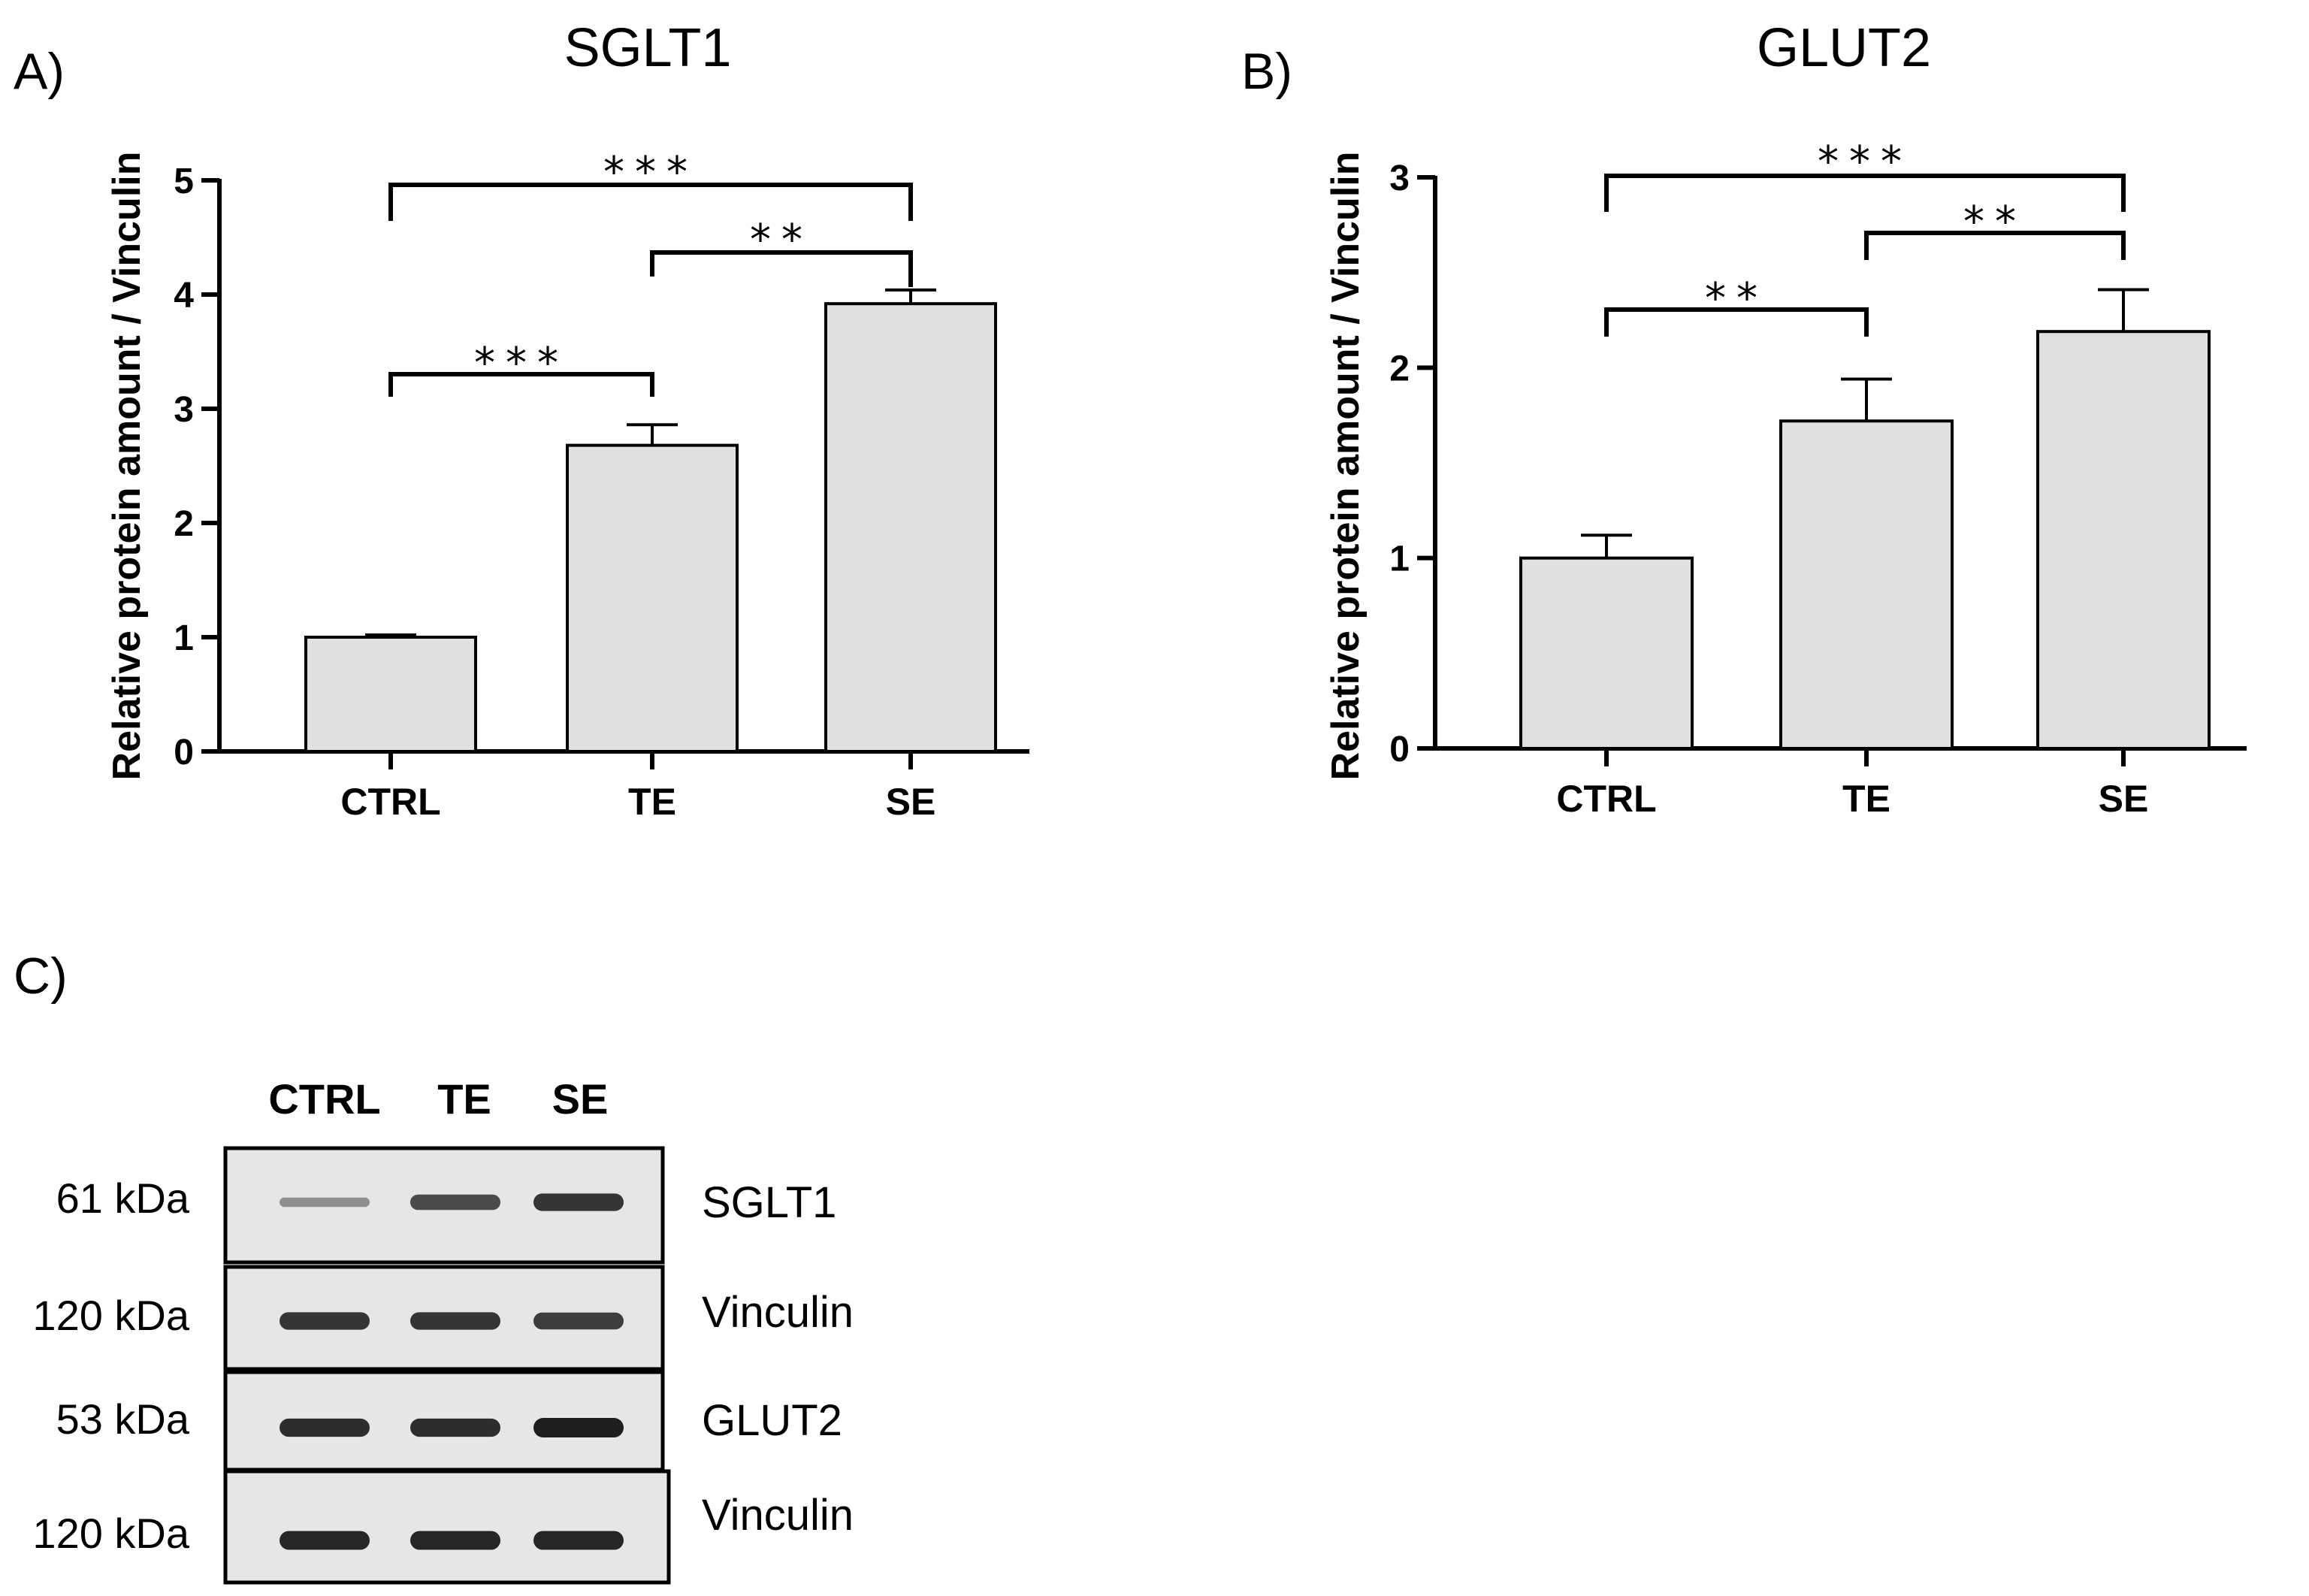  What do you see at coordinates (769, 1202) in the screenshot?
I see `blot-protein-label: SGLT1` at bounding box center [769, 1202].